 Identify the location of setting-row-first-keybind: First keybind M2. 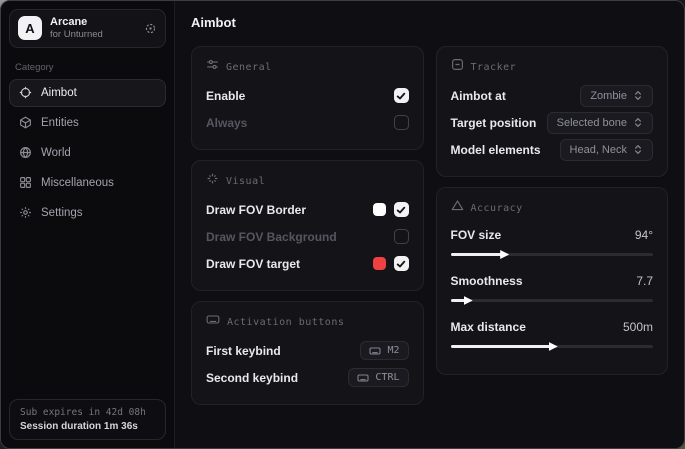
(307, 350).